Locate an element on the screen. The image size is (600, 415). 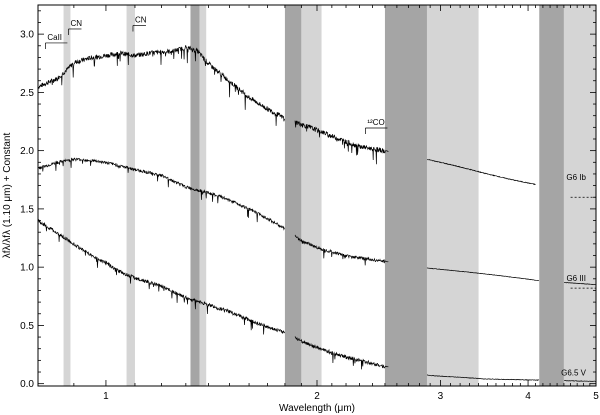
series-label: G6 III is located at coordinates (576, 278).